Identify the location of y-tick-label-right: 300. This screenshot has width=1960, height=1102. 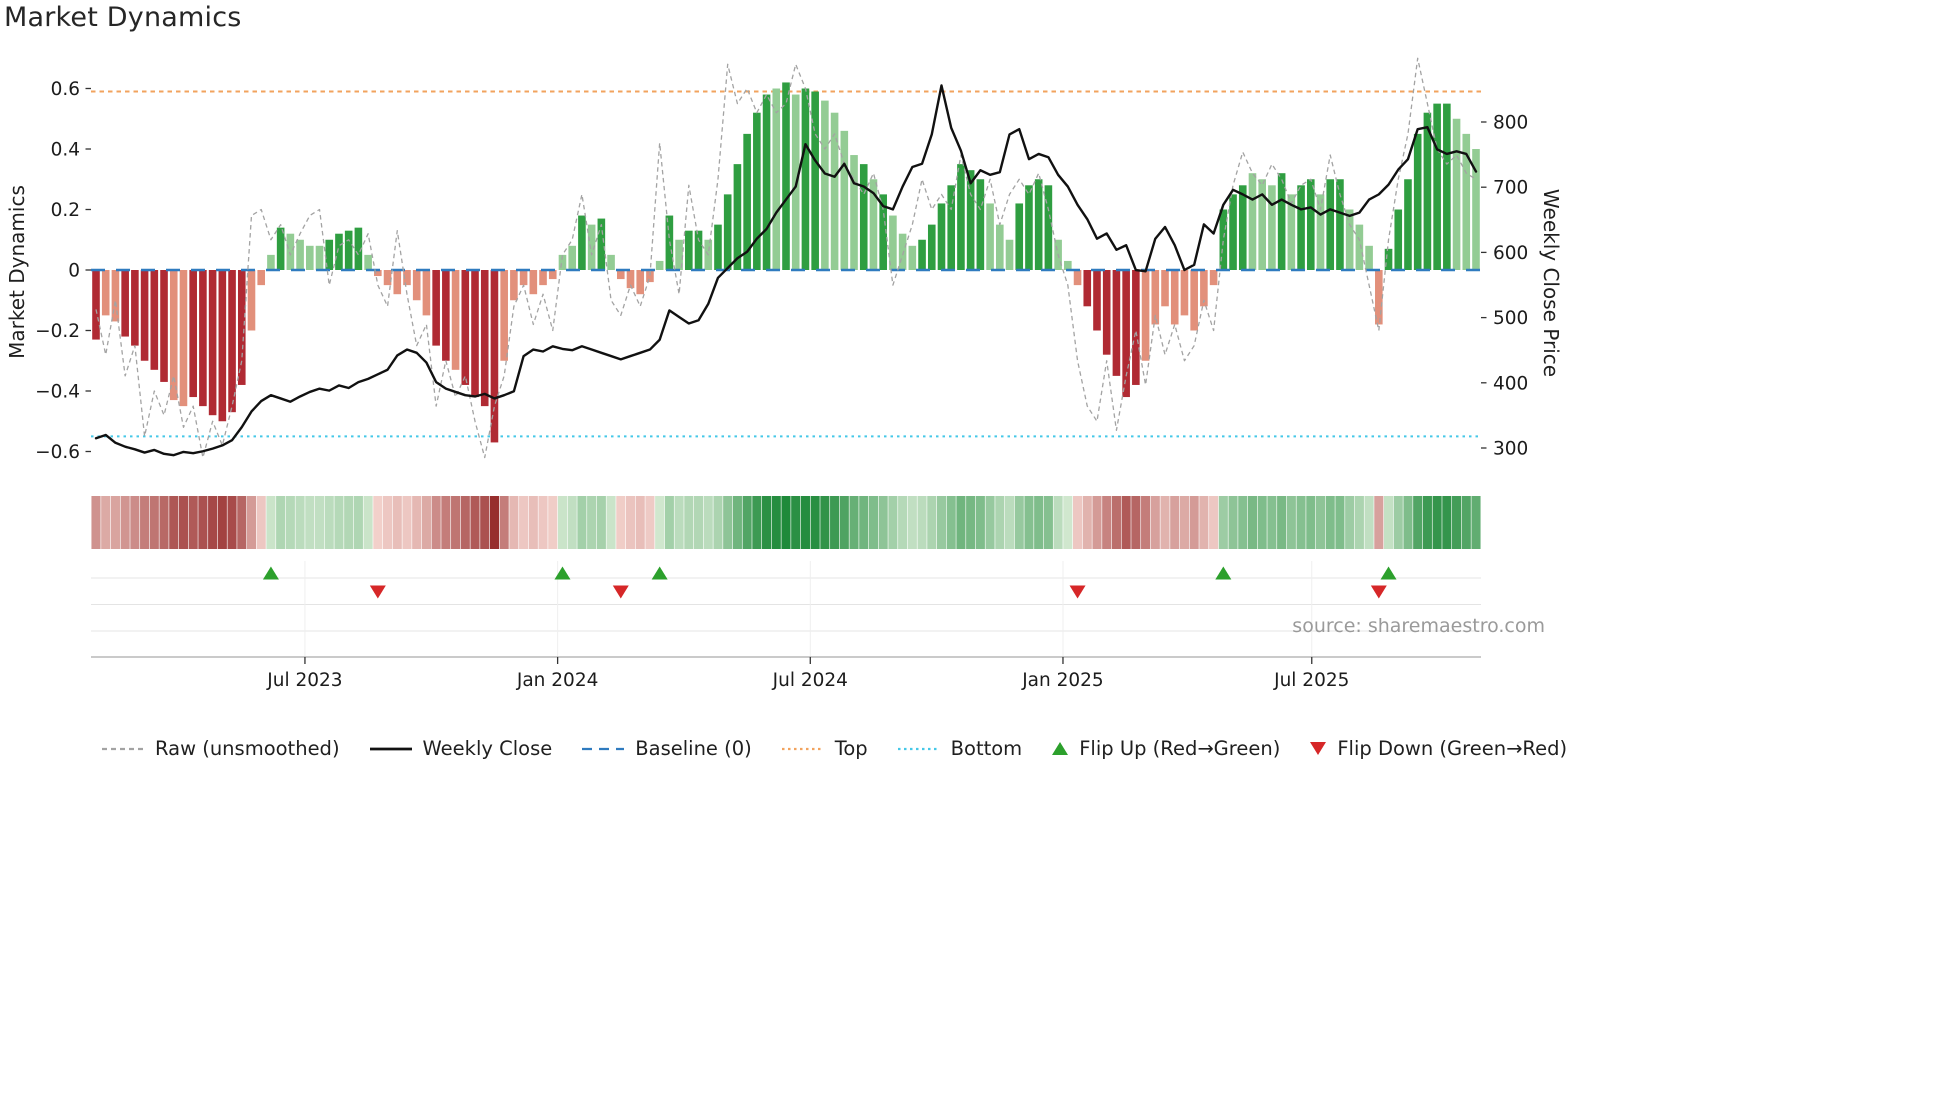
(1510, 449).